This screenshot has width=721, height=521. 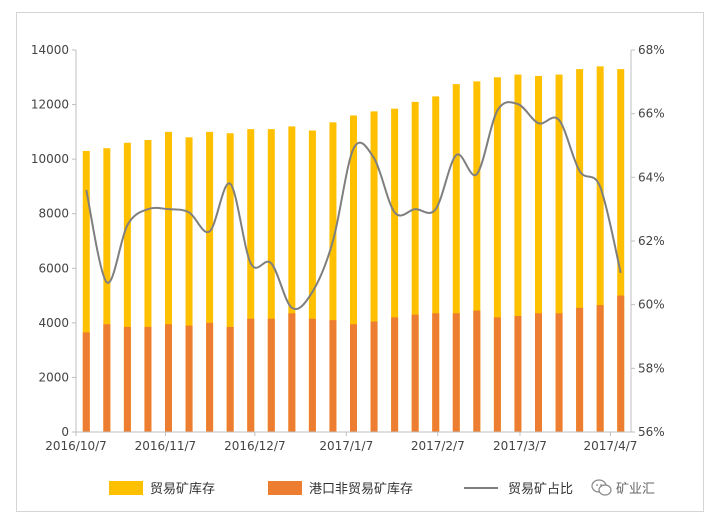 I want to click on y-left-tick-label: 14000, so click(x=50, y=50).